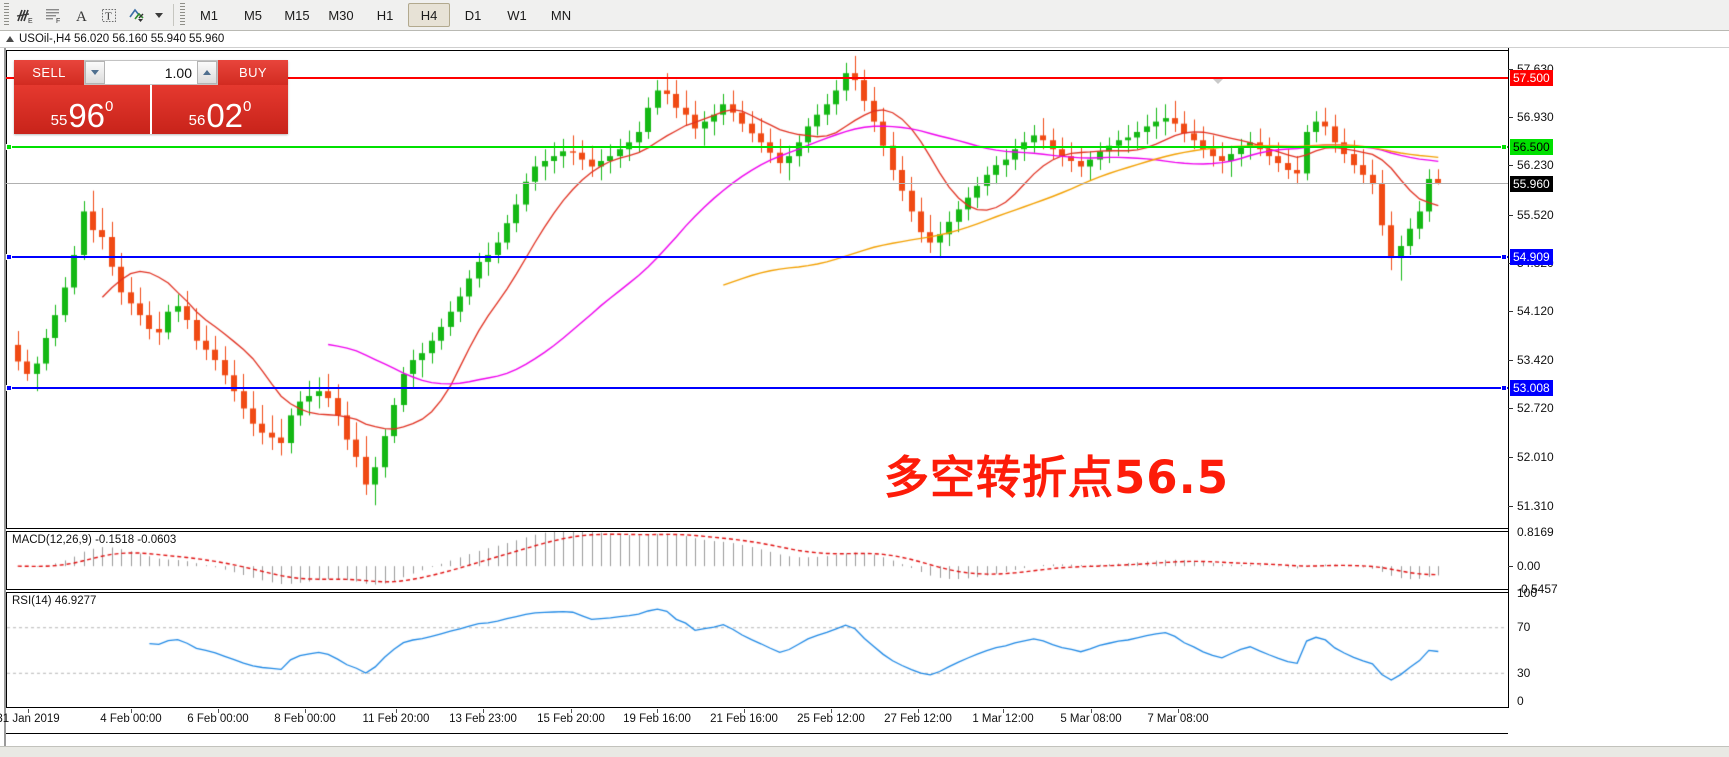 The width and height of the screenshot is (1729, 757). I want to click on timeframe-mn: MN, so click(561, 15).